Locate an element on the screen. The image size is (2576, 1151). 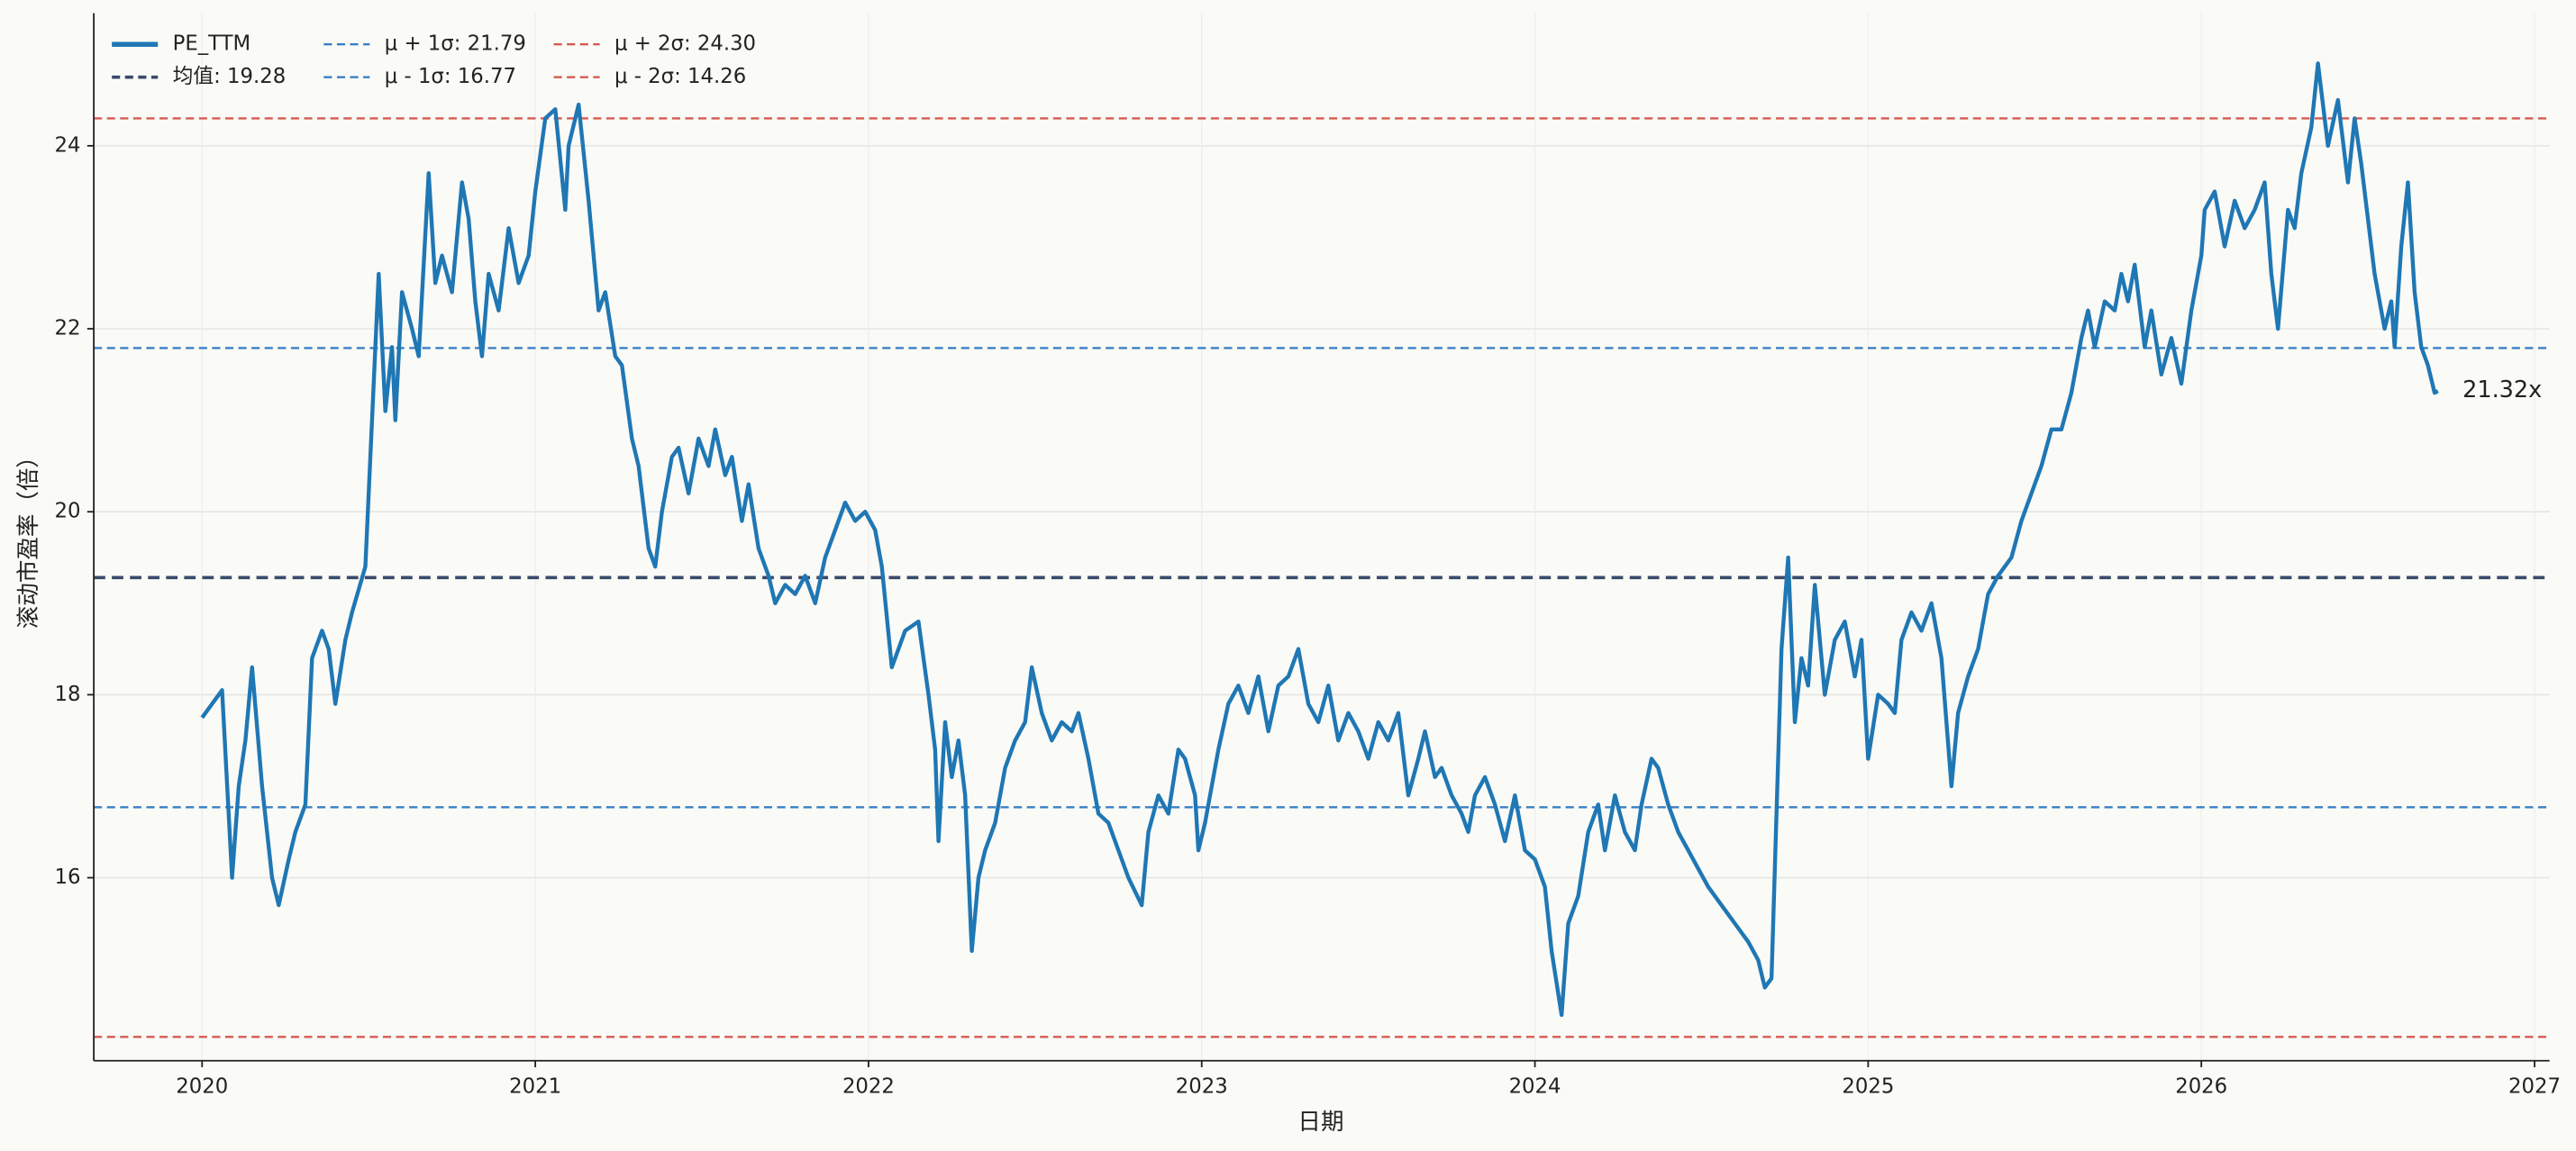
legend-label: 均值: 19.28 is located at coordinates (230, 76).